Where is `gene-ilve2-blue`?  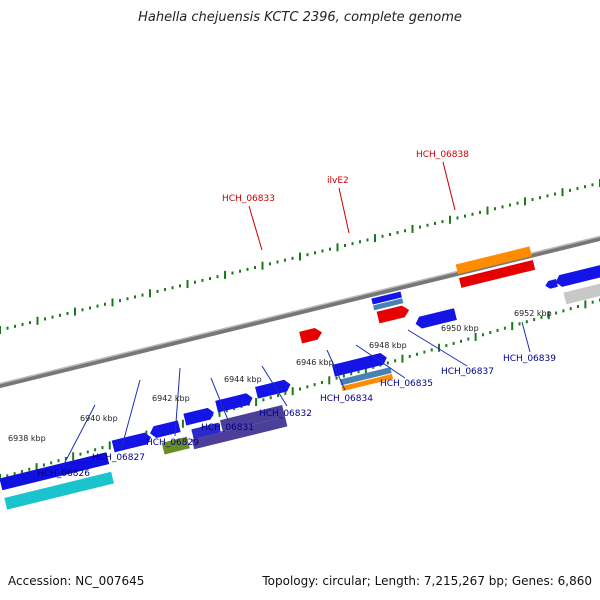
gene-ilve2-blue is located at coordinates (386, 298).